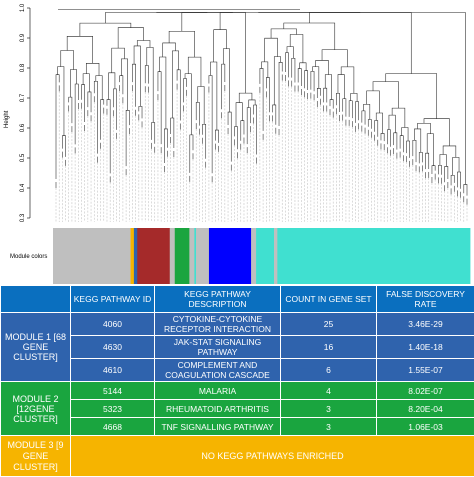 Image resolution: width=474 pixels, height=477 pixels. I want to click on table-row: 5323 RHEUMATOID ARTHRITIS 3 8.20E-04, so click(237, 409).